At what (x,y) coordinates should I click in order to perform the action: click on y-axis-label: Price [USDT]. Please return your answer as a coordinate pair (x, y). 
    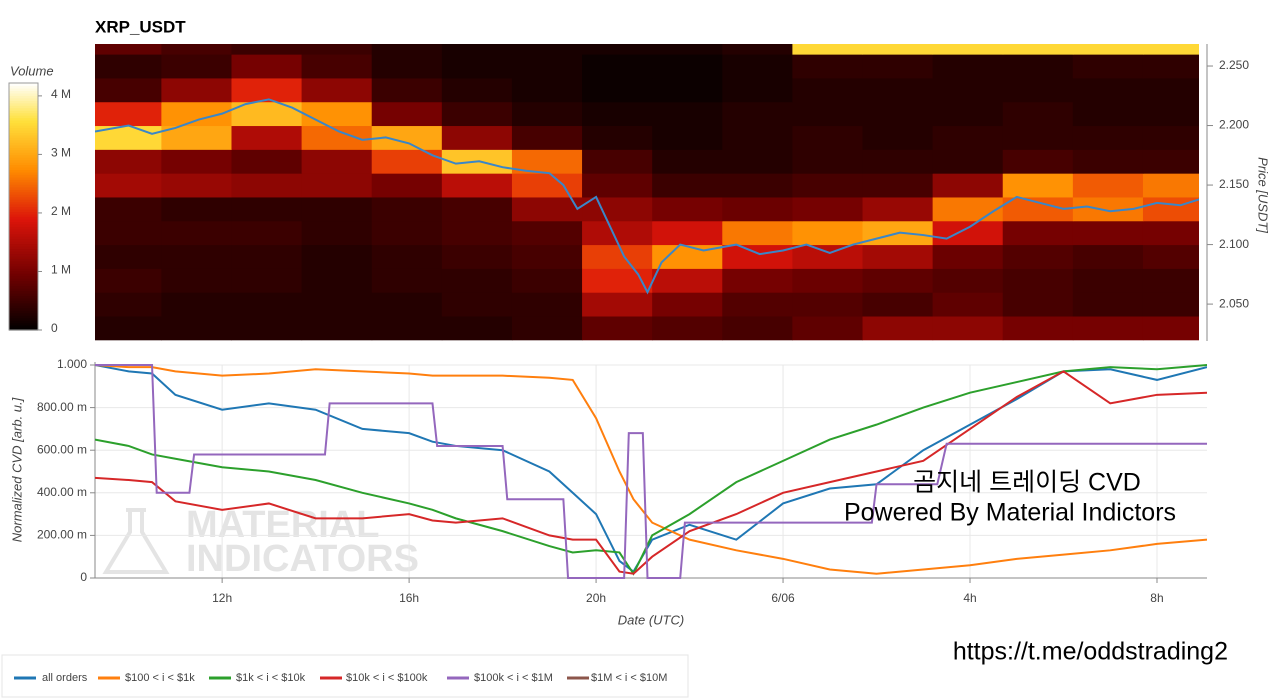
    Looking at the image, I should click on (1263, 195).